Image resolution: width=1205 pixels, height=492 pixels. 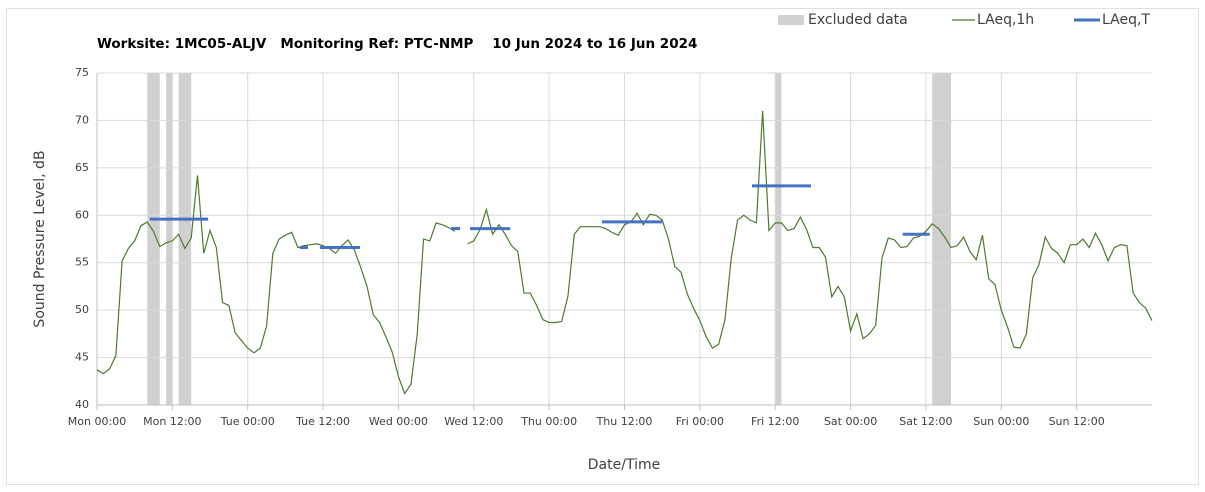 I want to click on y-tick-label: 50, so click(x=82, y=309).